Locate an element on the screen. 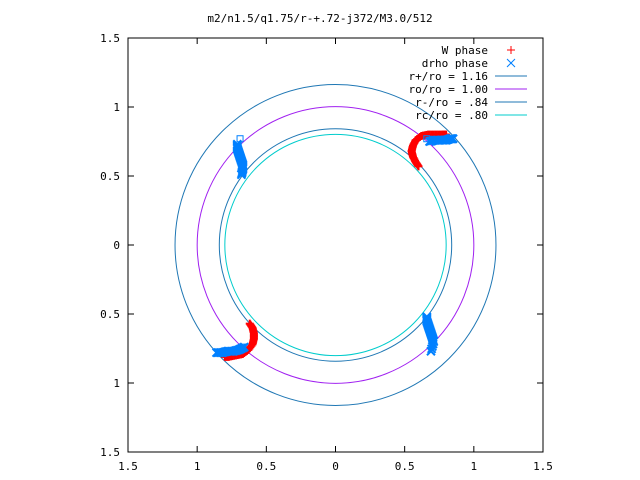  legend-marker-sample is located at coordinates (511, 63).